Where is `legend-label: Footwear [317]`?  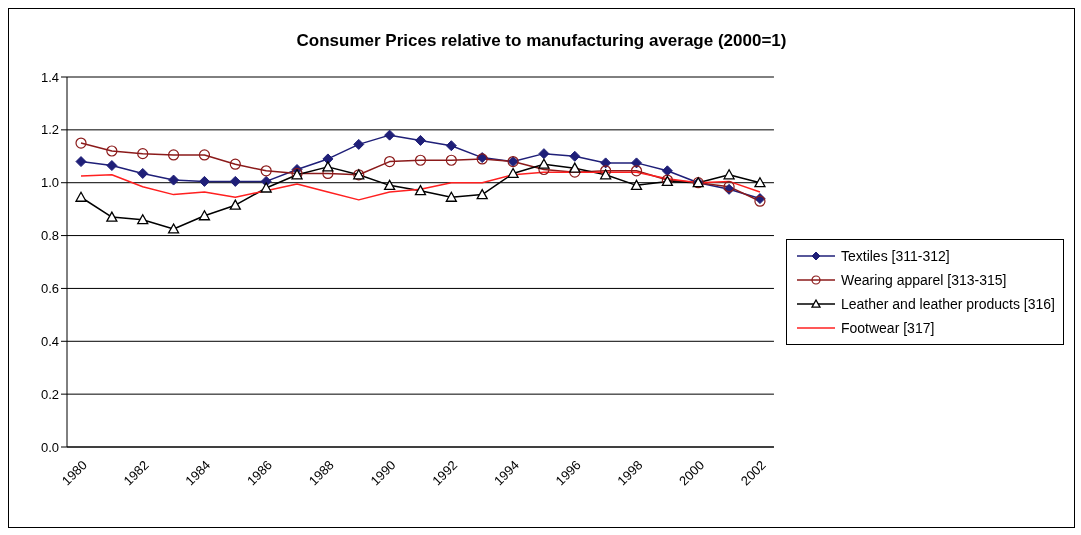
legend-label: Footwear [317] is located at coordinates (887, 328).